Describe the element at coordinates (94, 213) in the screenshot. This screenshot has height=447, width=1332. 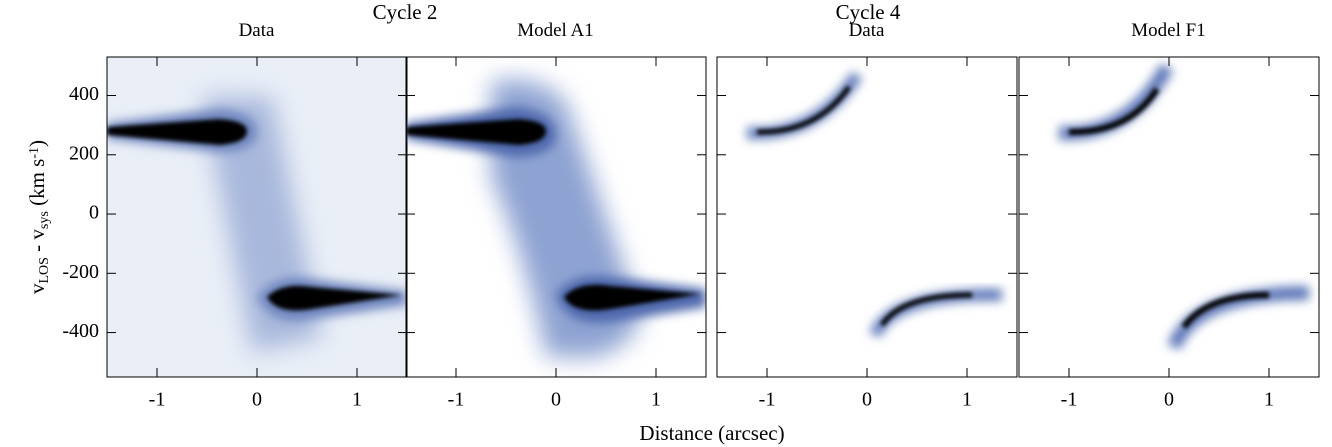
I see `y-tick-label: 0` at that location.